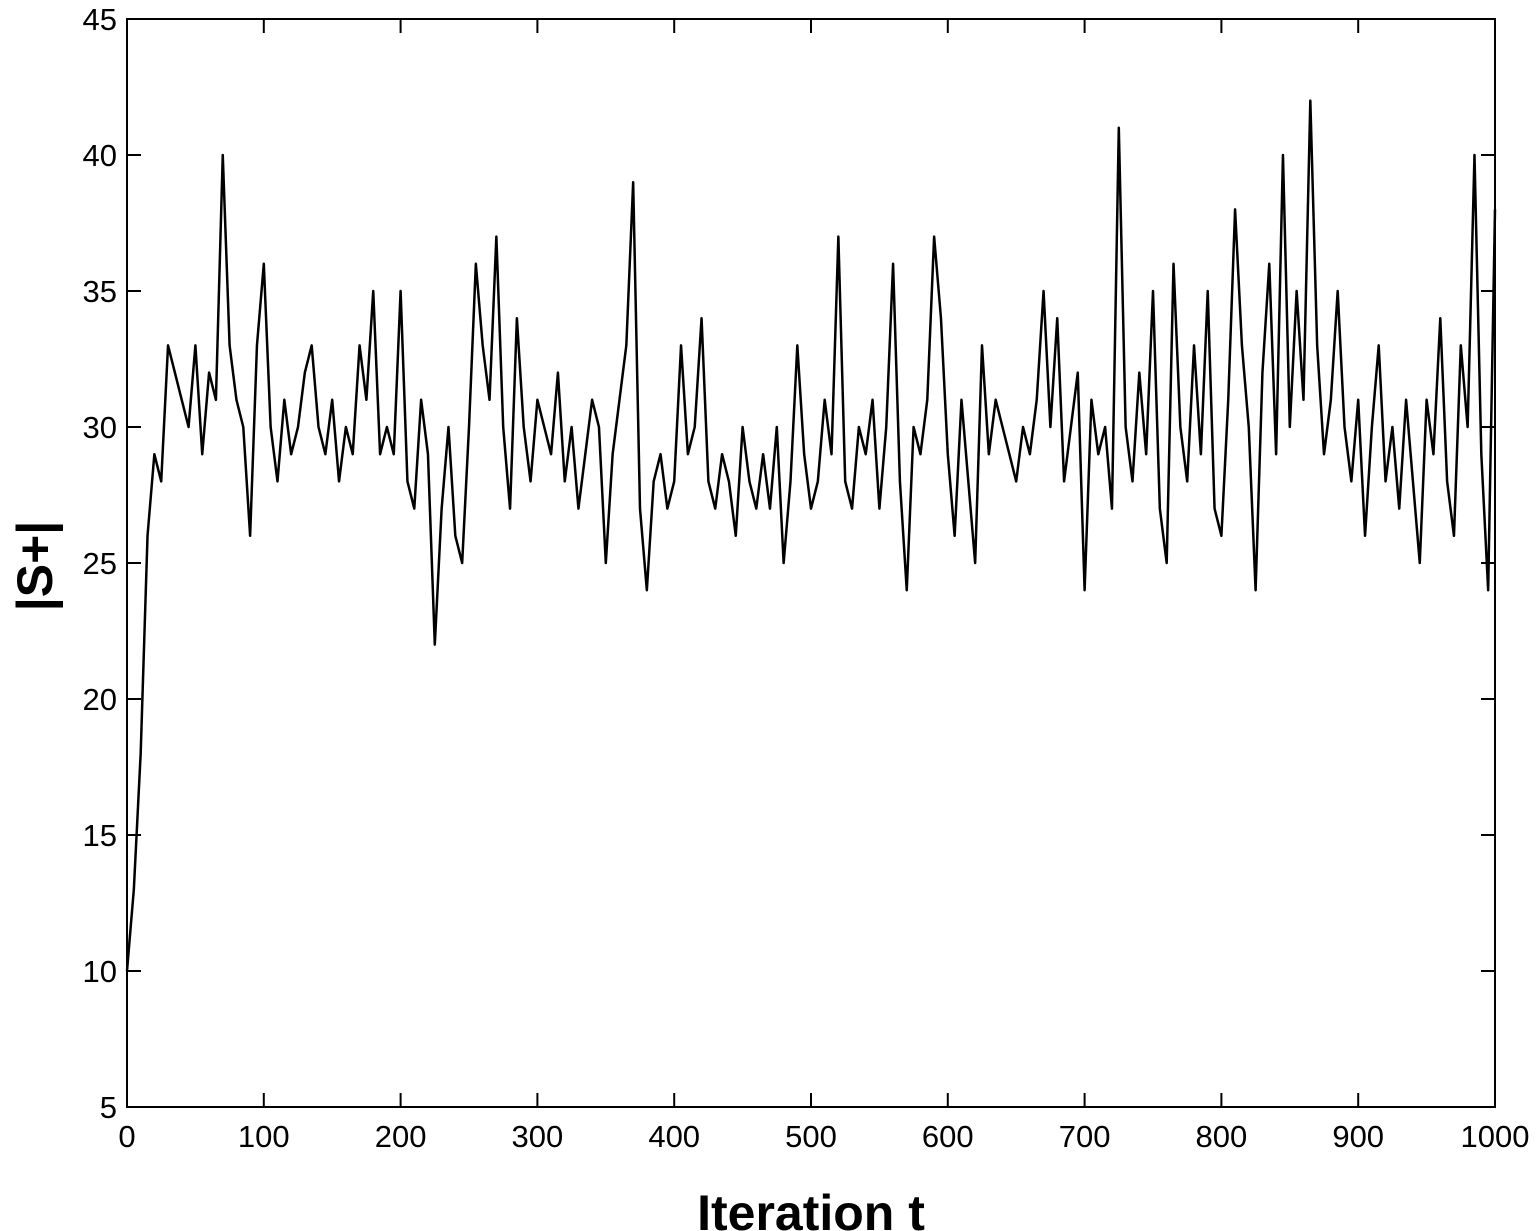 The image size is (1536, 1231). Describe the element at coordinates (35, 566) in the screenshot. I see `y-axis-label: |S+|` at that location.